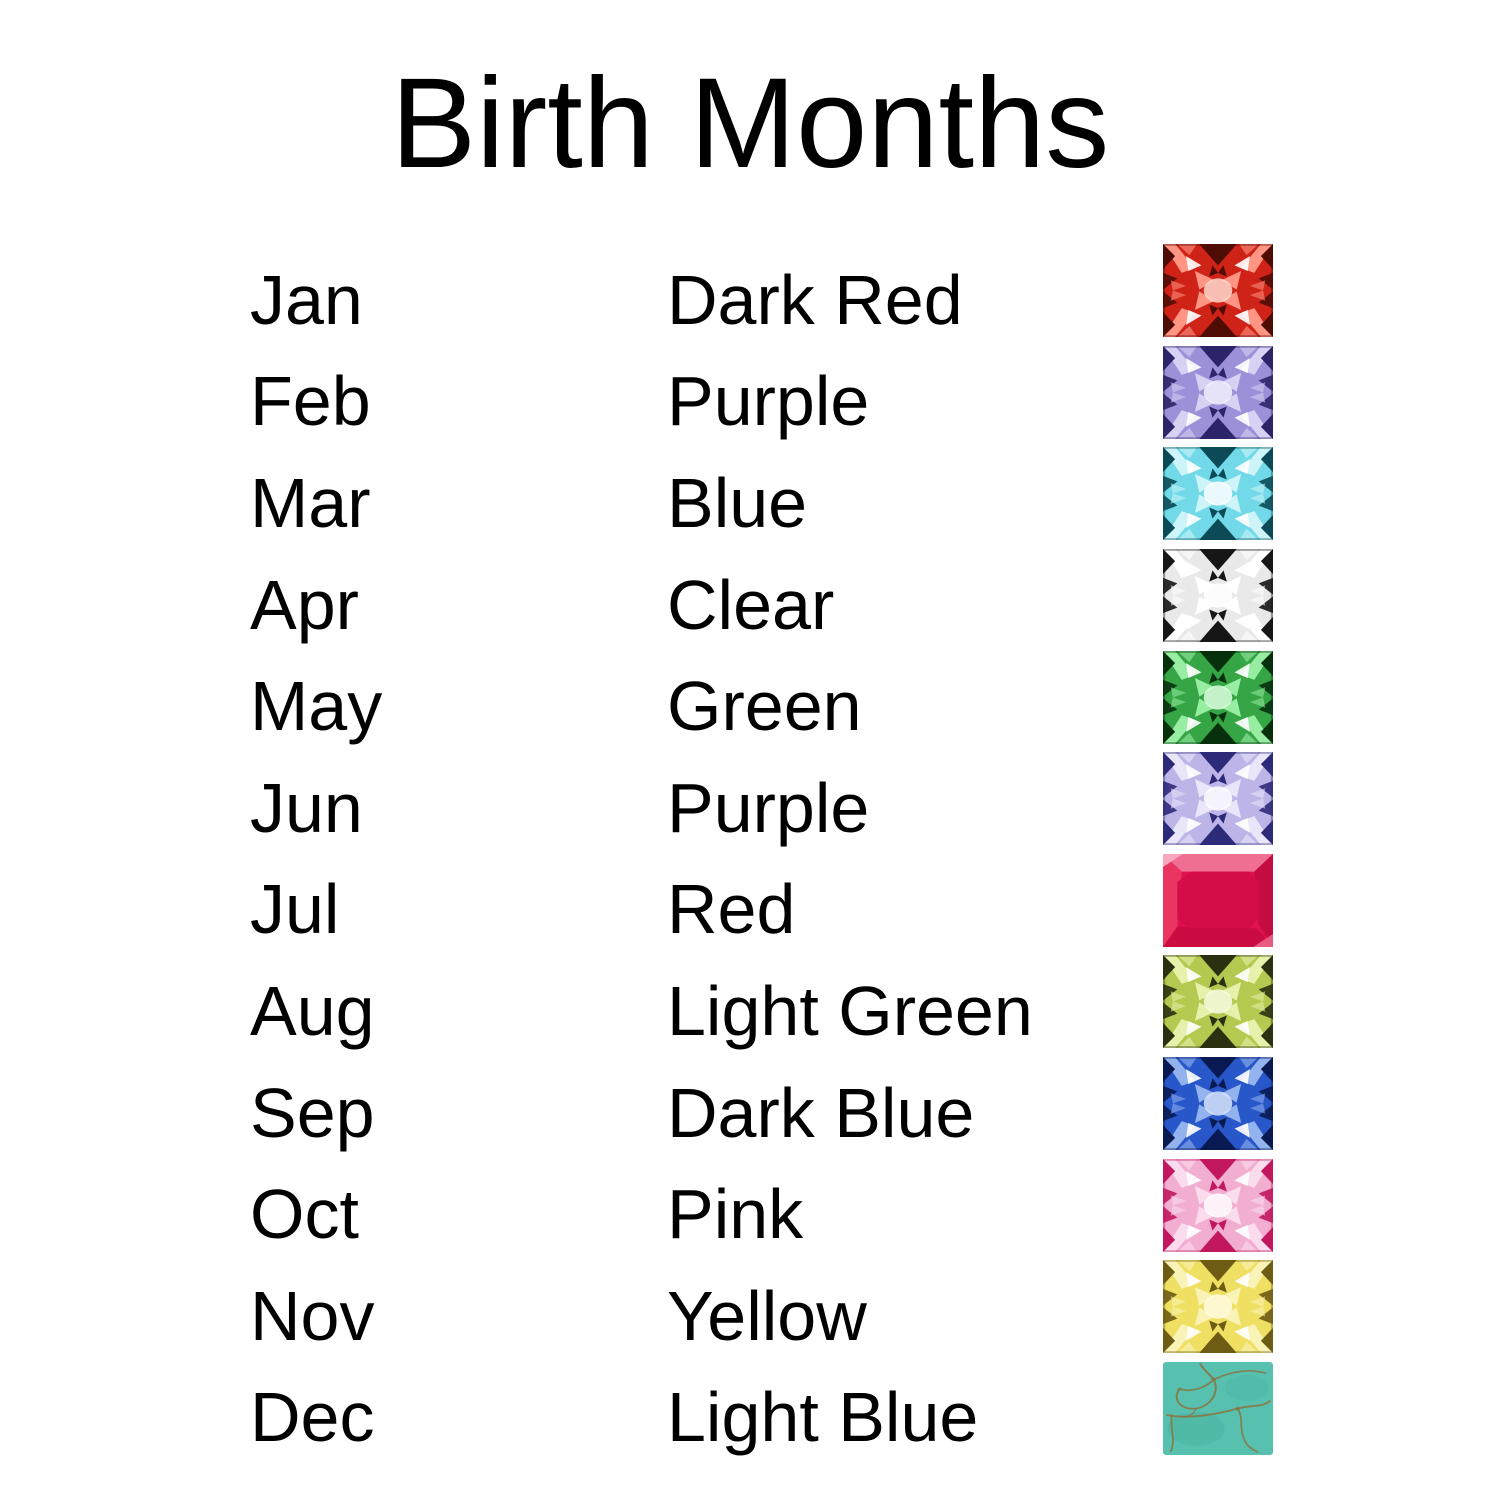 Image resolution: width=1500 pixels, height=1500 pixels. I want to click on birthstone-row: Jan Dark Red, so click(636, 291).